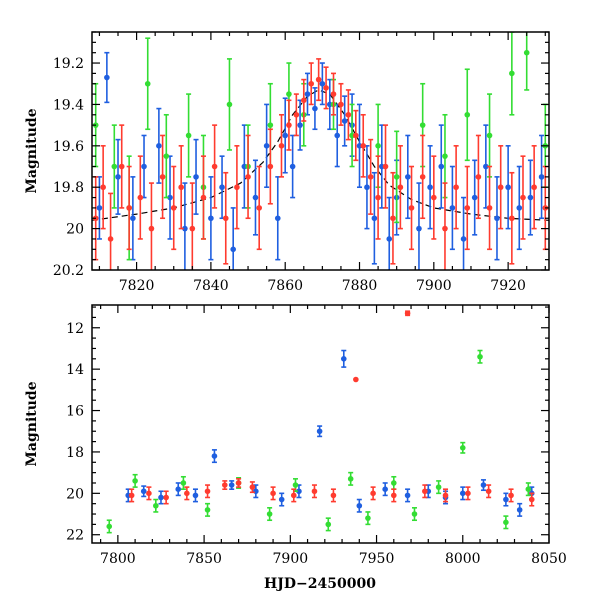  Describe the element at coordinates (377, 559) in the screenshot. I see `bottom-x-tick-label: 7950` at that location.